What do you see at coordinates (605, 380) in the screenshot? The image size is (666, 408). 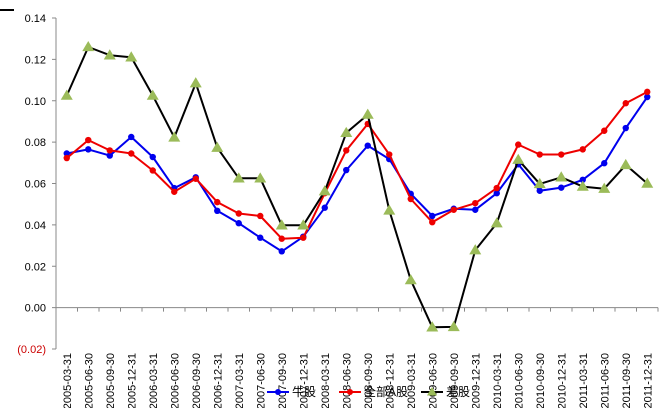 I see `x-tick-label: 2011-06-30` at bounding box center [605, 380].